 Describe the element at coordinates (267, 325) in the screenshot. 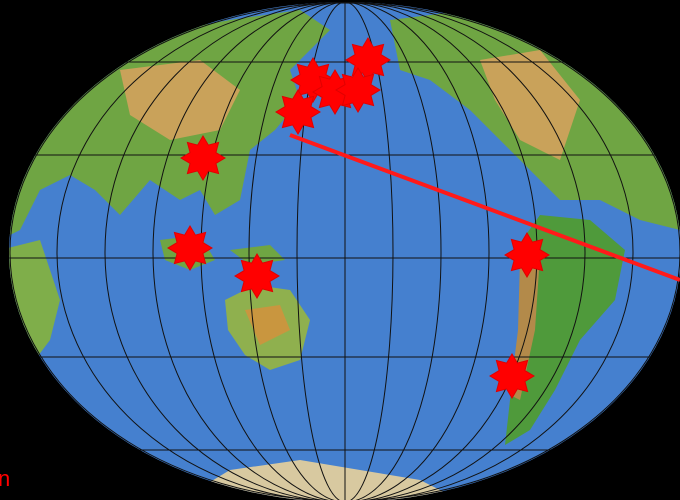

I see `australia-desert` at that location.